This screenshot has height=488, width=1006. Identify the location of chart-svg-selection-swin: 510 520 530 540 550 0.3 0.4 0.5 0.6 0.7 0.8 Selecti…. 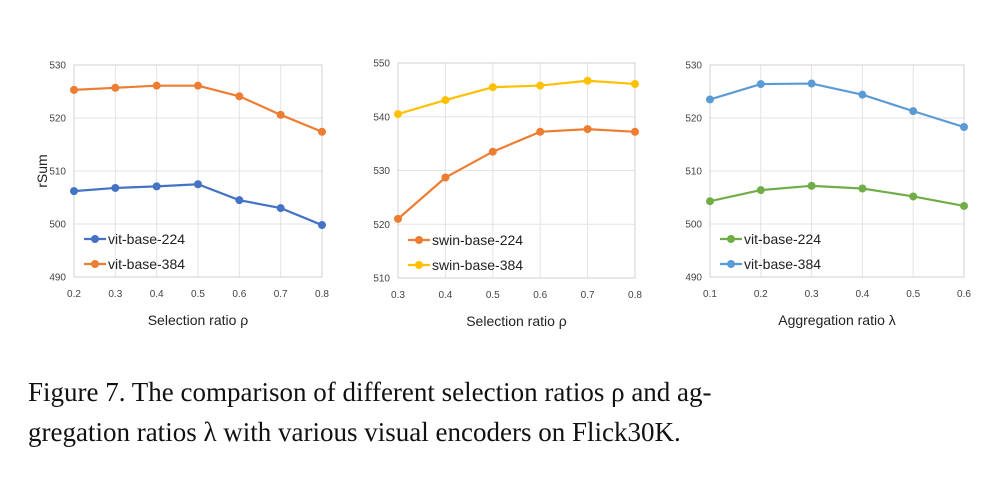
(507, 194).